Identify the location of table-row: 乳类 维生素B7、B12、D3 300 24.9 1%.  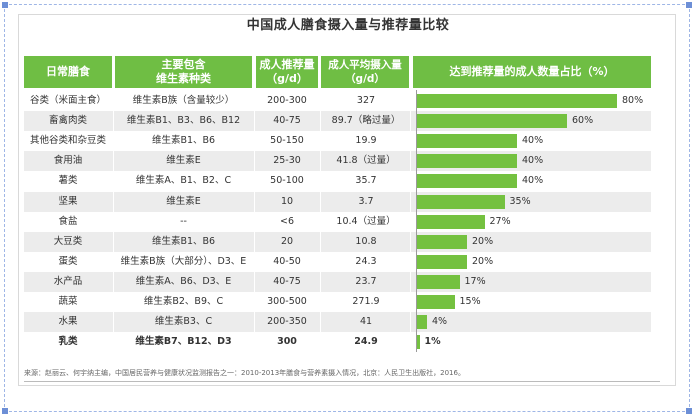
(337, 342).